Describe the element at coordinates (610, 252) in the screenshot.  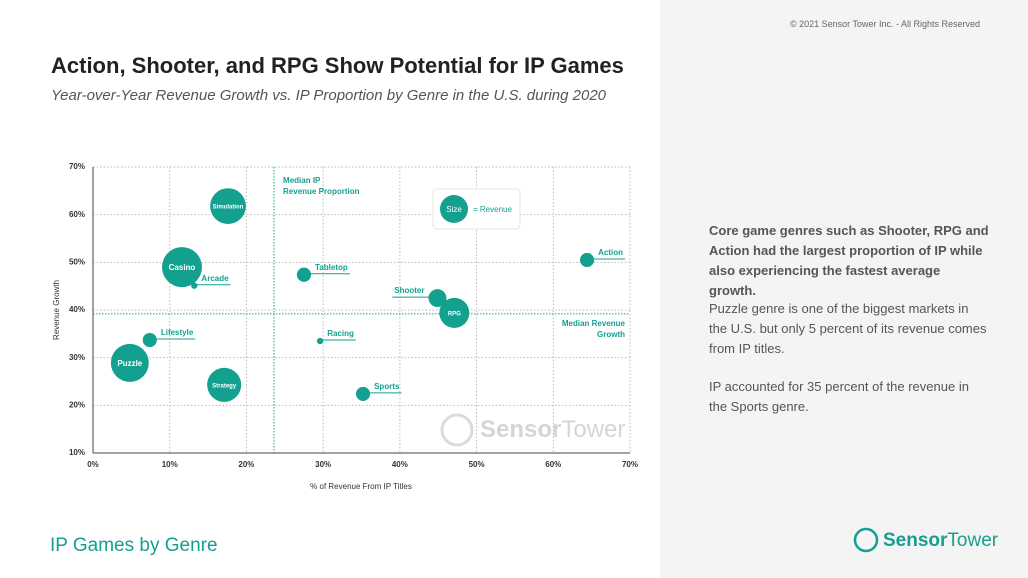
I see `bubble-label: Action` at that location.